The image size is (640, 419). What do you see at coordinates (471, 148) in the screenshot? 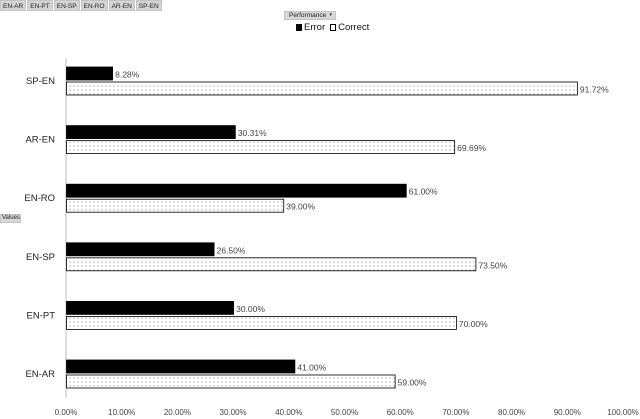
I see `data-label-correct-ar-en: 69.69%` at bounding box center [471, 148].